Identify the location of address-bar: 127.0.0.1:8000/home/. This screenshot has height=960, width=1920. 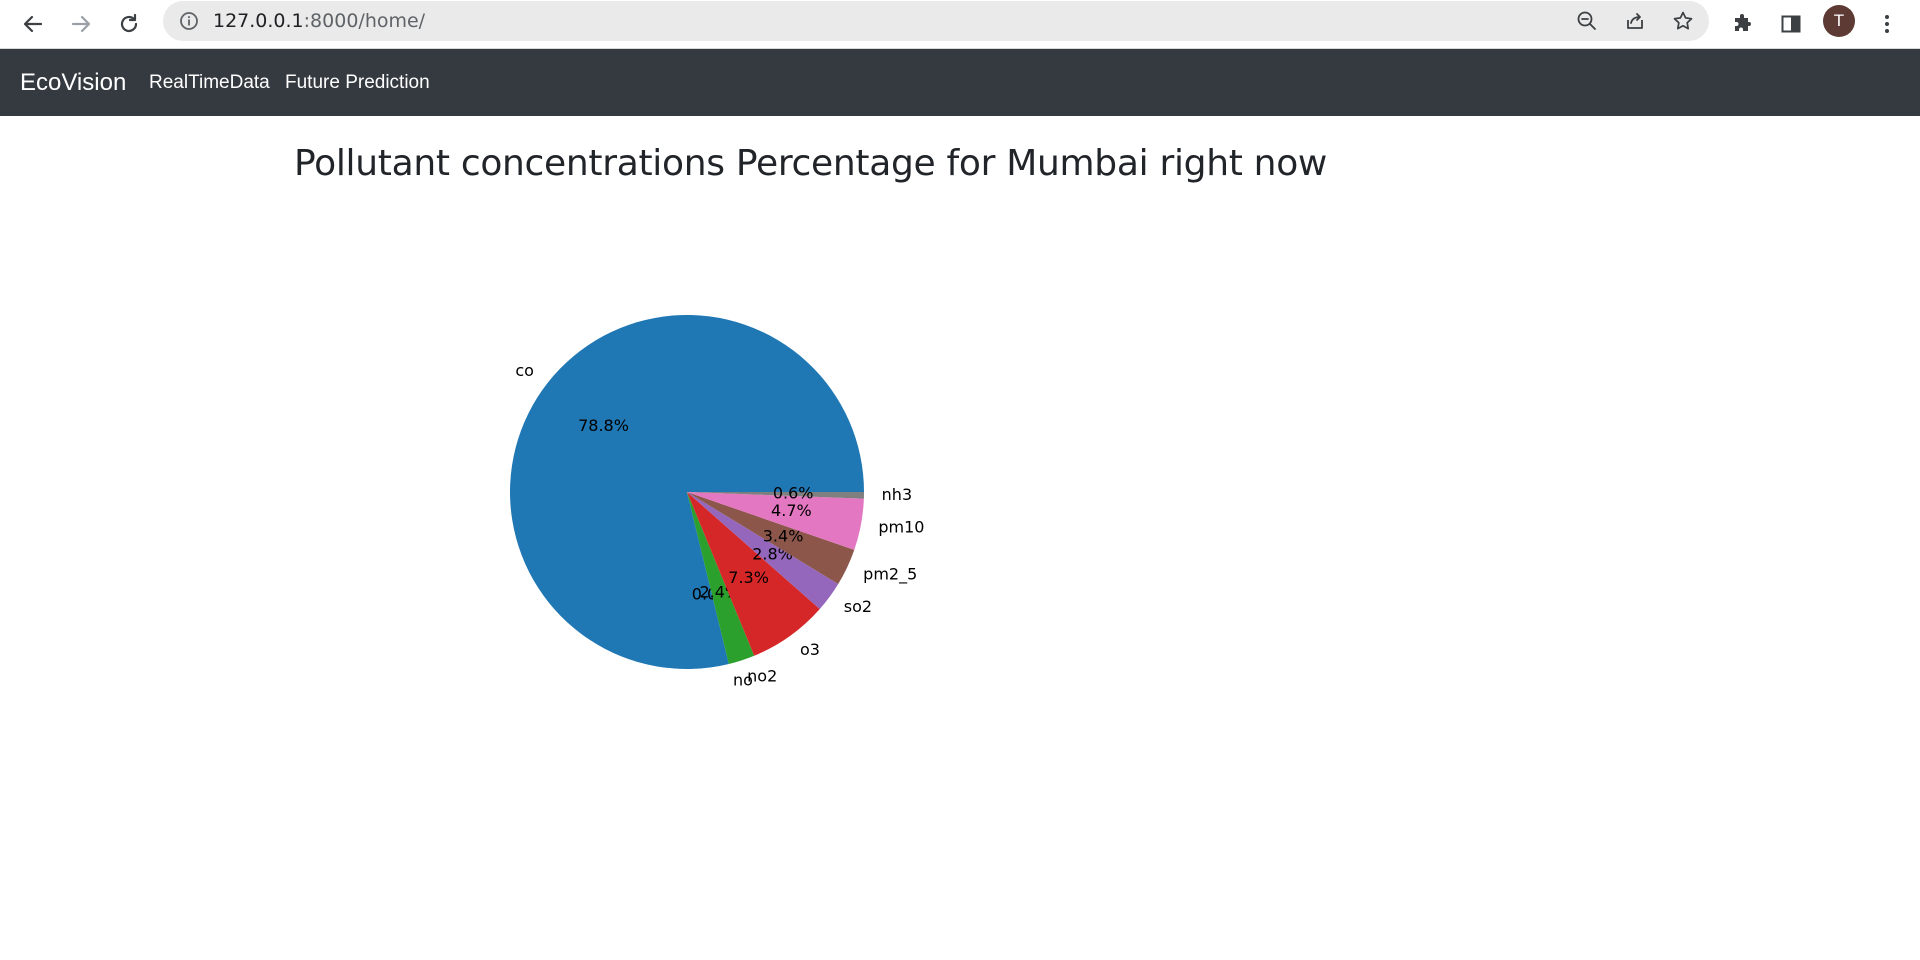
(936, 21).